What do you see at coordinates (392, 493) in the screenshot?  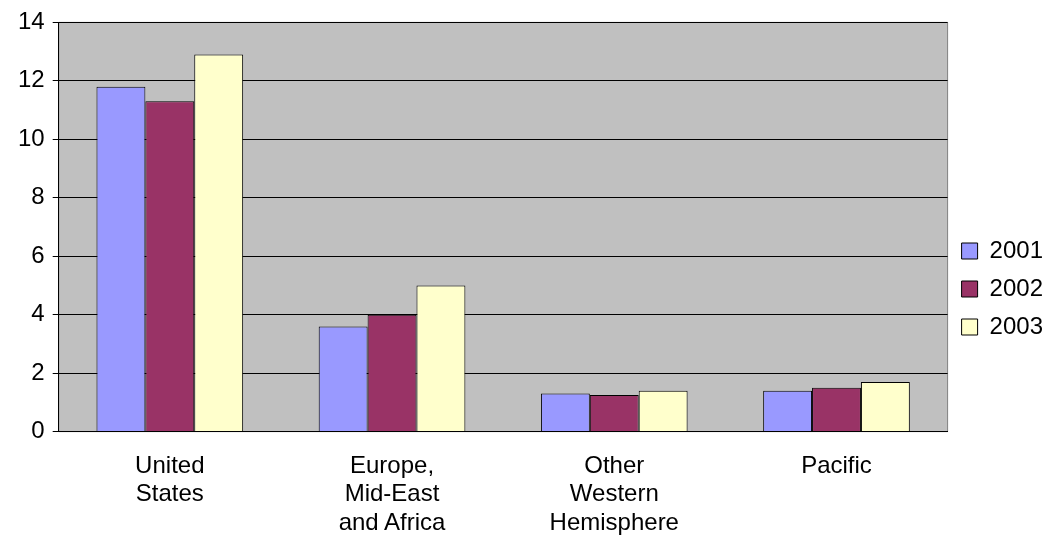 I see `x-tick-label: Europe, Mid-East and Africa` at bounding box center [392, 493].